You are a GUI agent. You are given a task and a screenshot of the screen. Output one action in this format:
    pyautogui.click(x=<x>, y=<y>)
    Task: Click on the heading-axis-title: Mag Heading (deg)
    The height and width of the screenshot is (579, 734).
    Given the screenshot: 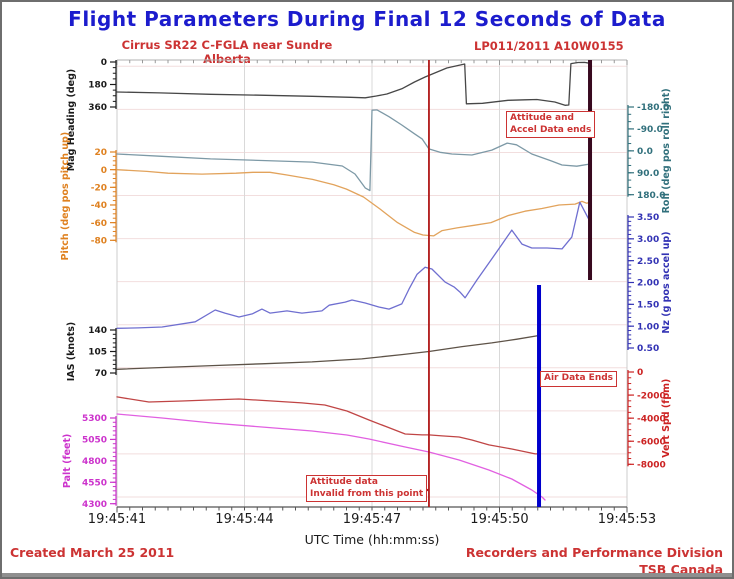 What is the action you would take?
    pyautogui.click(x=71, y=120)
    